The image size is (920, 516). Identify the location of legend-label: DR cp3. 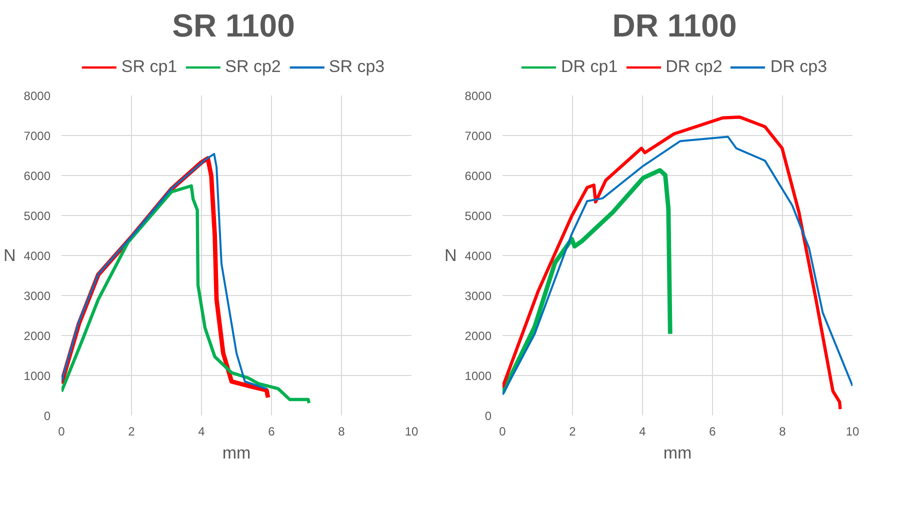
(799, 66).